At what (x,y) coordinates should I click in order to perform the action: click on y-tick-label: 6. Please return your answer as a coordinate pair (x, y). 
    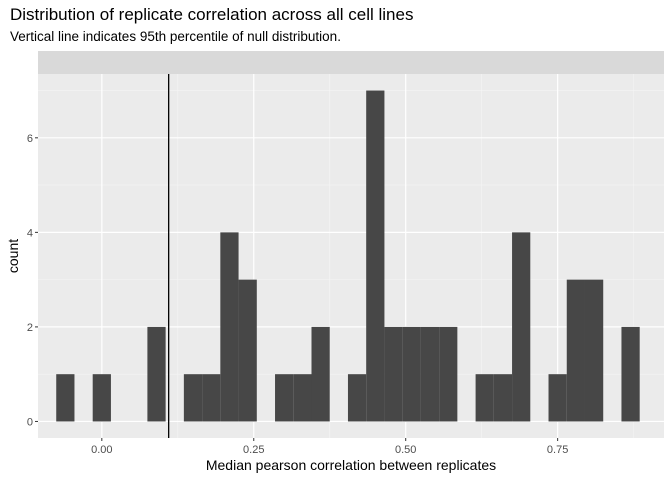
    Looking at the image, I should click on (30, 139).